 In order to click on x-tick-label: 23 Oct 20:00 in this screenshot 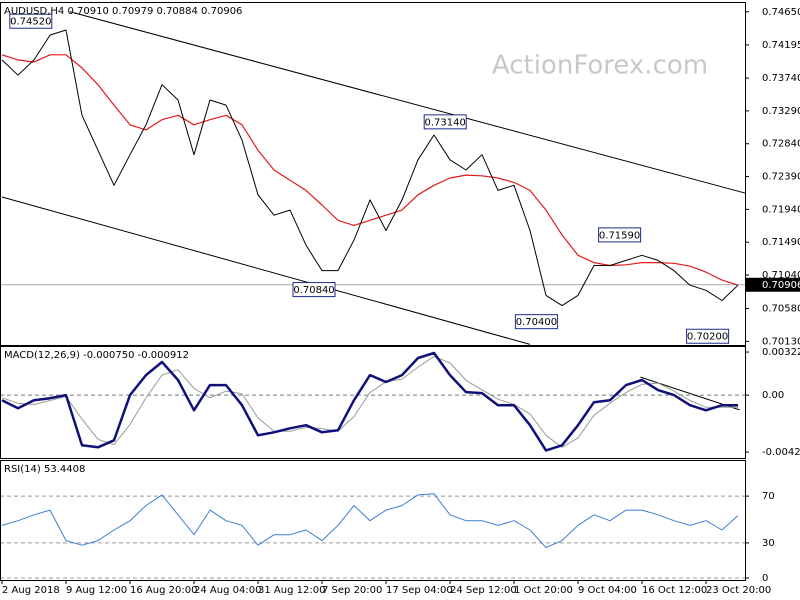, I will do `click(738, 590)`.